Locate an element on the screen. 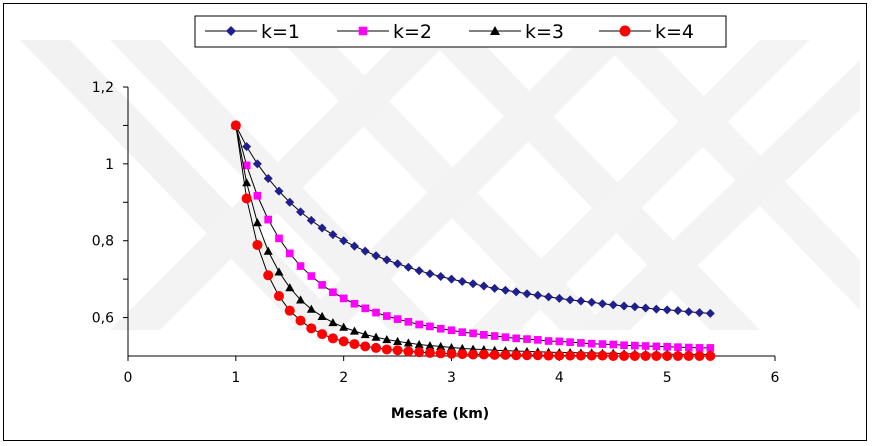  x-tick-label: 4 is located at coordinates (559, 378).